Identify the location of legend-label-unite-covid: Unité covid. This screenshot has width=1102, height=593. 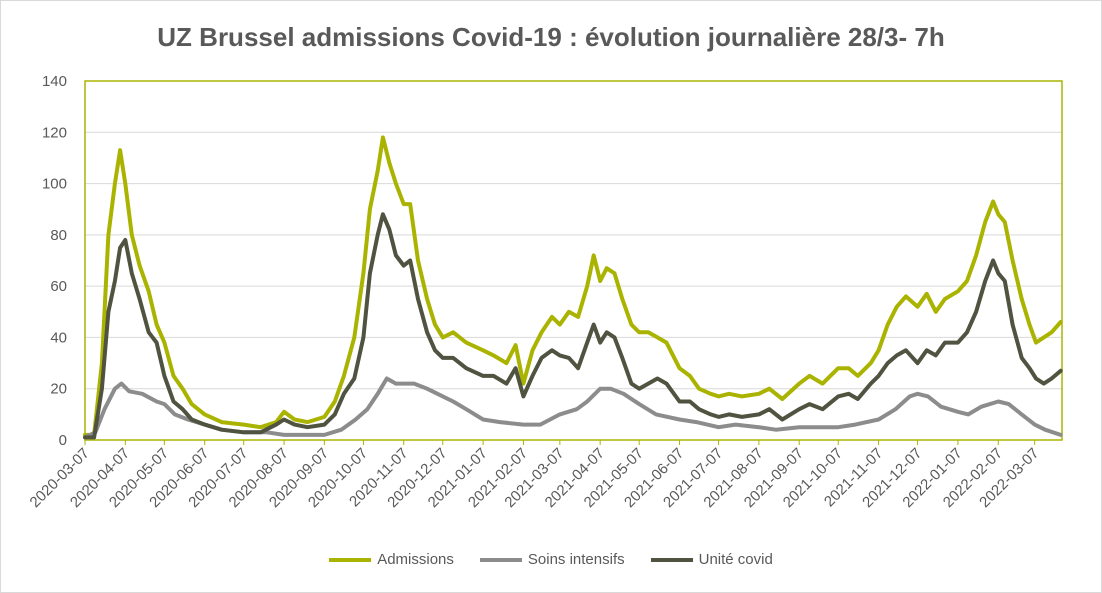
(735, 559).